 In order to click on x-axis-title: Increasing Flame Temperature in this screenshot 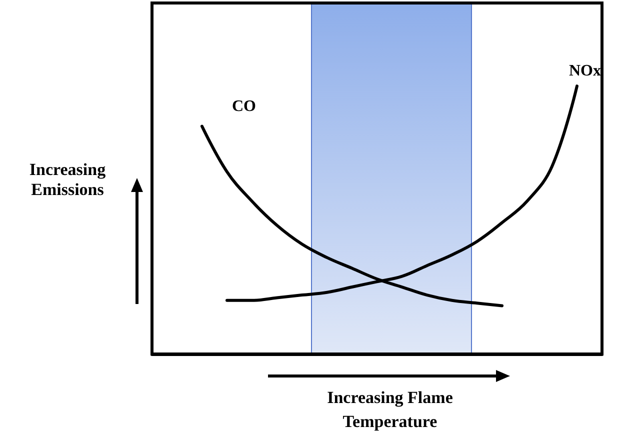, I will do `click(390, 410)`.